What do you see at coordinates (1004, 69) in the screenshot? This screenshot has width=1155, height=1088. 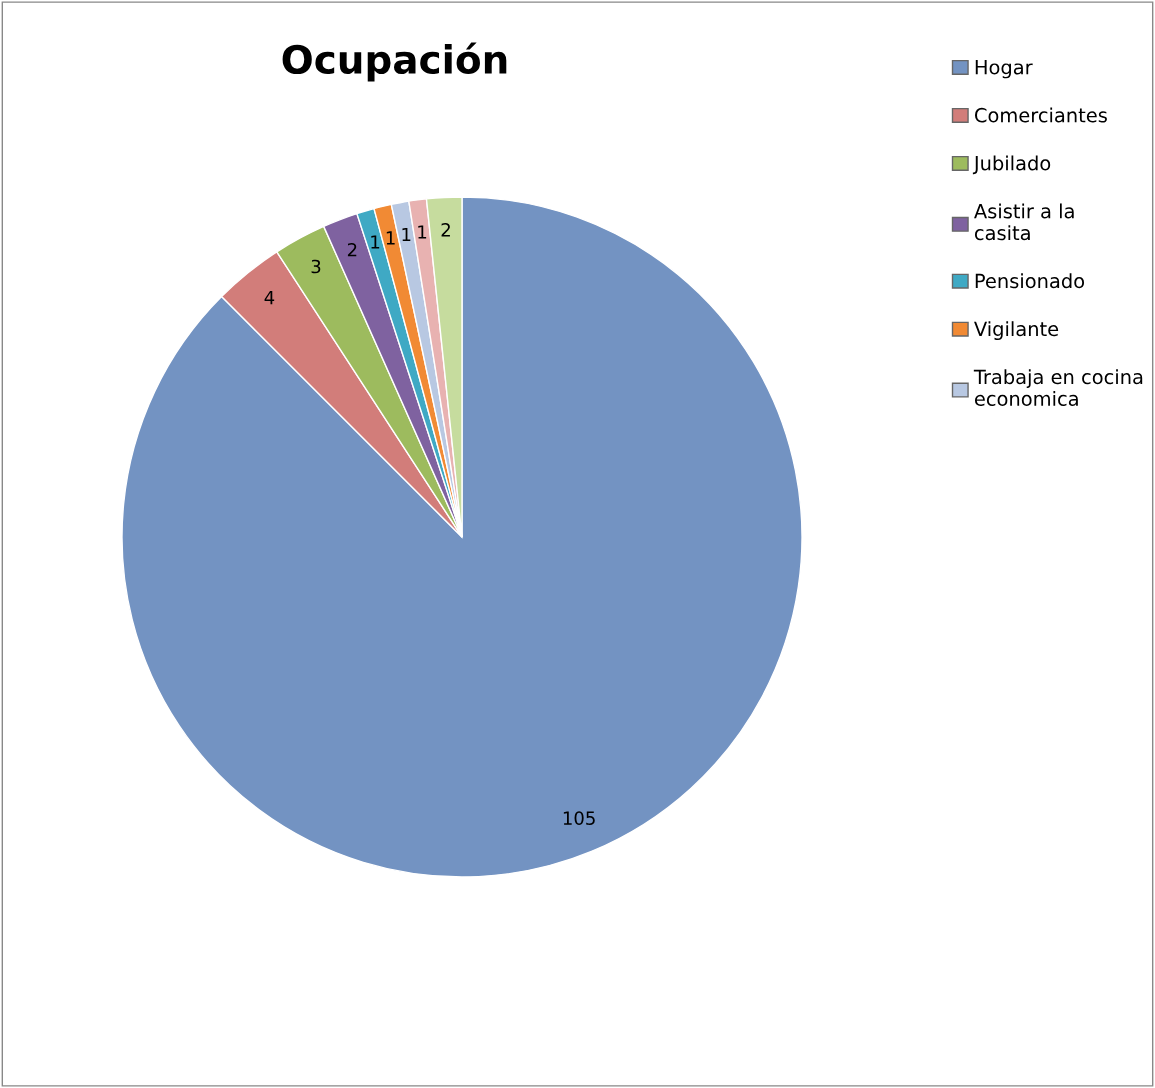 I see `legend-label: Hogar` at bounding box center [1004, 69].